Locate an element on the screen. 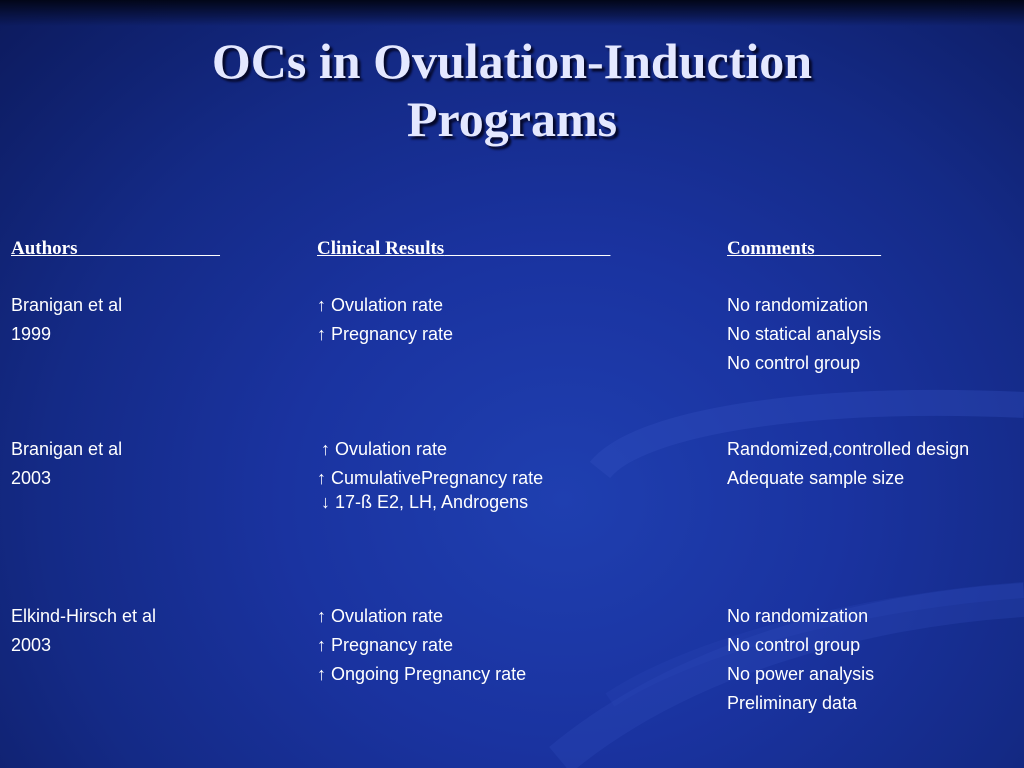 The image size is (1024, 768). study-3-result-1: ↑ Ovulation rate is located at coordinates (380, 616).